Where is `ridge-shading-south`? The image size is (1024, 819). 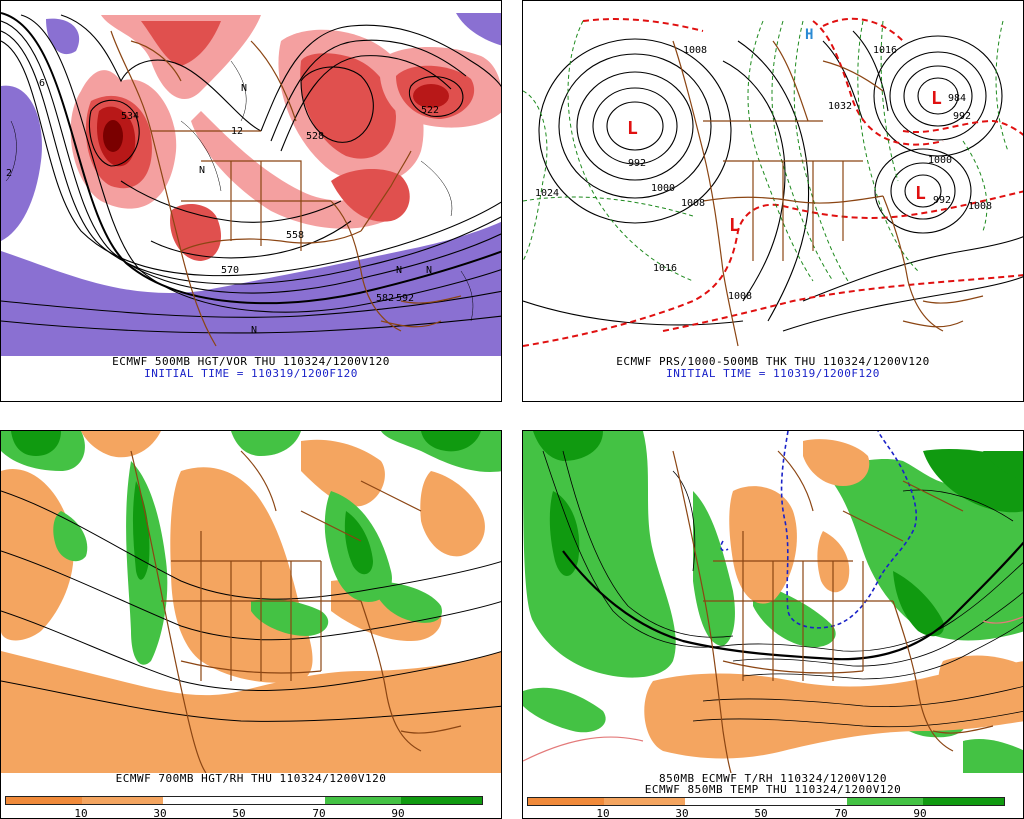
ridge-shading-south is located at coordinates (251, 288).